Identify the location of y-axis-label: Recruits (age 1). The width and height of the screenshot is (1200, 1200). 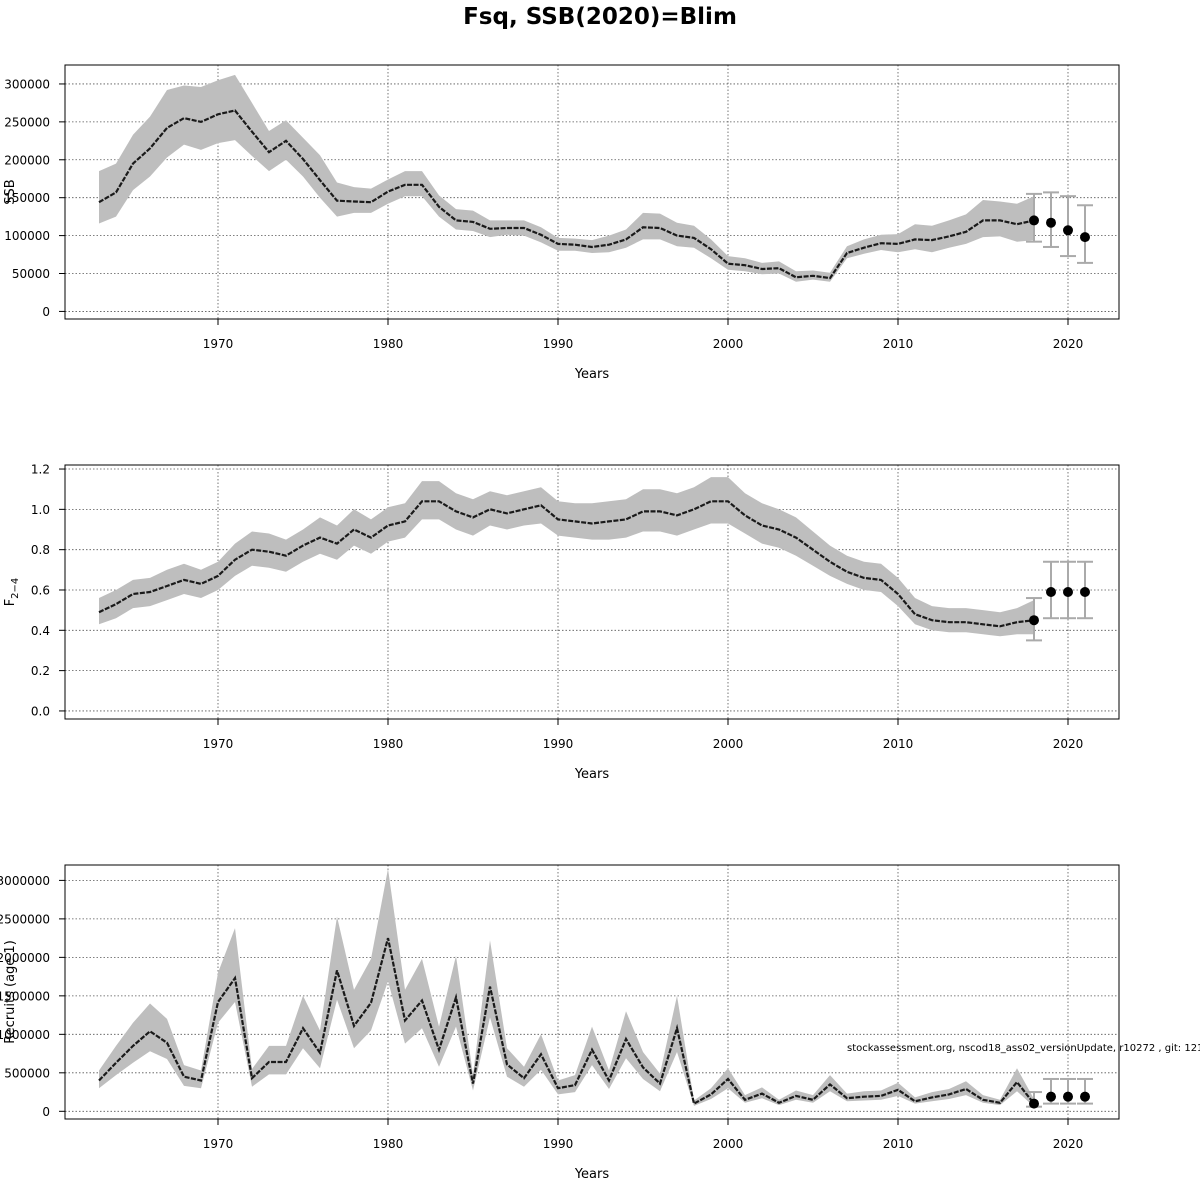
(10, 992).